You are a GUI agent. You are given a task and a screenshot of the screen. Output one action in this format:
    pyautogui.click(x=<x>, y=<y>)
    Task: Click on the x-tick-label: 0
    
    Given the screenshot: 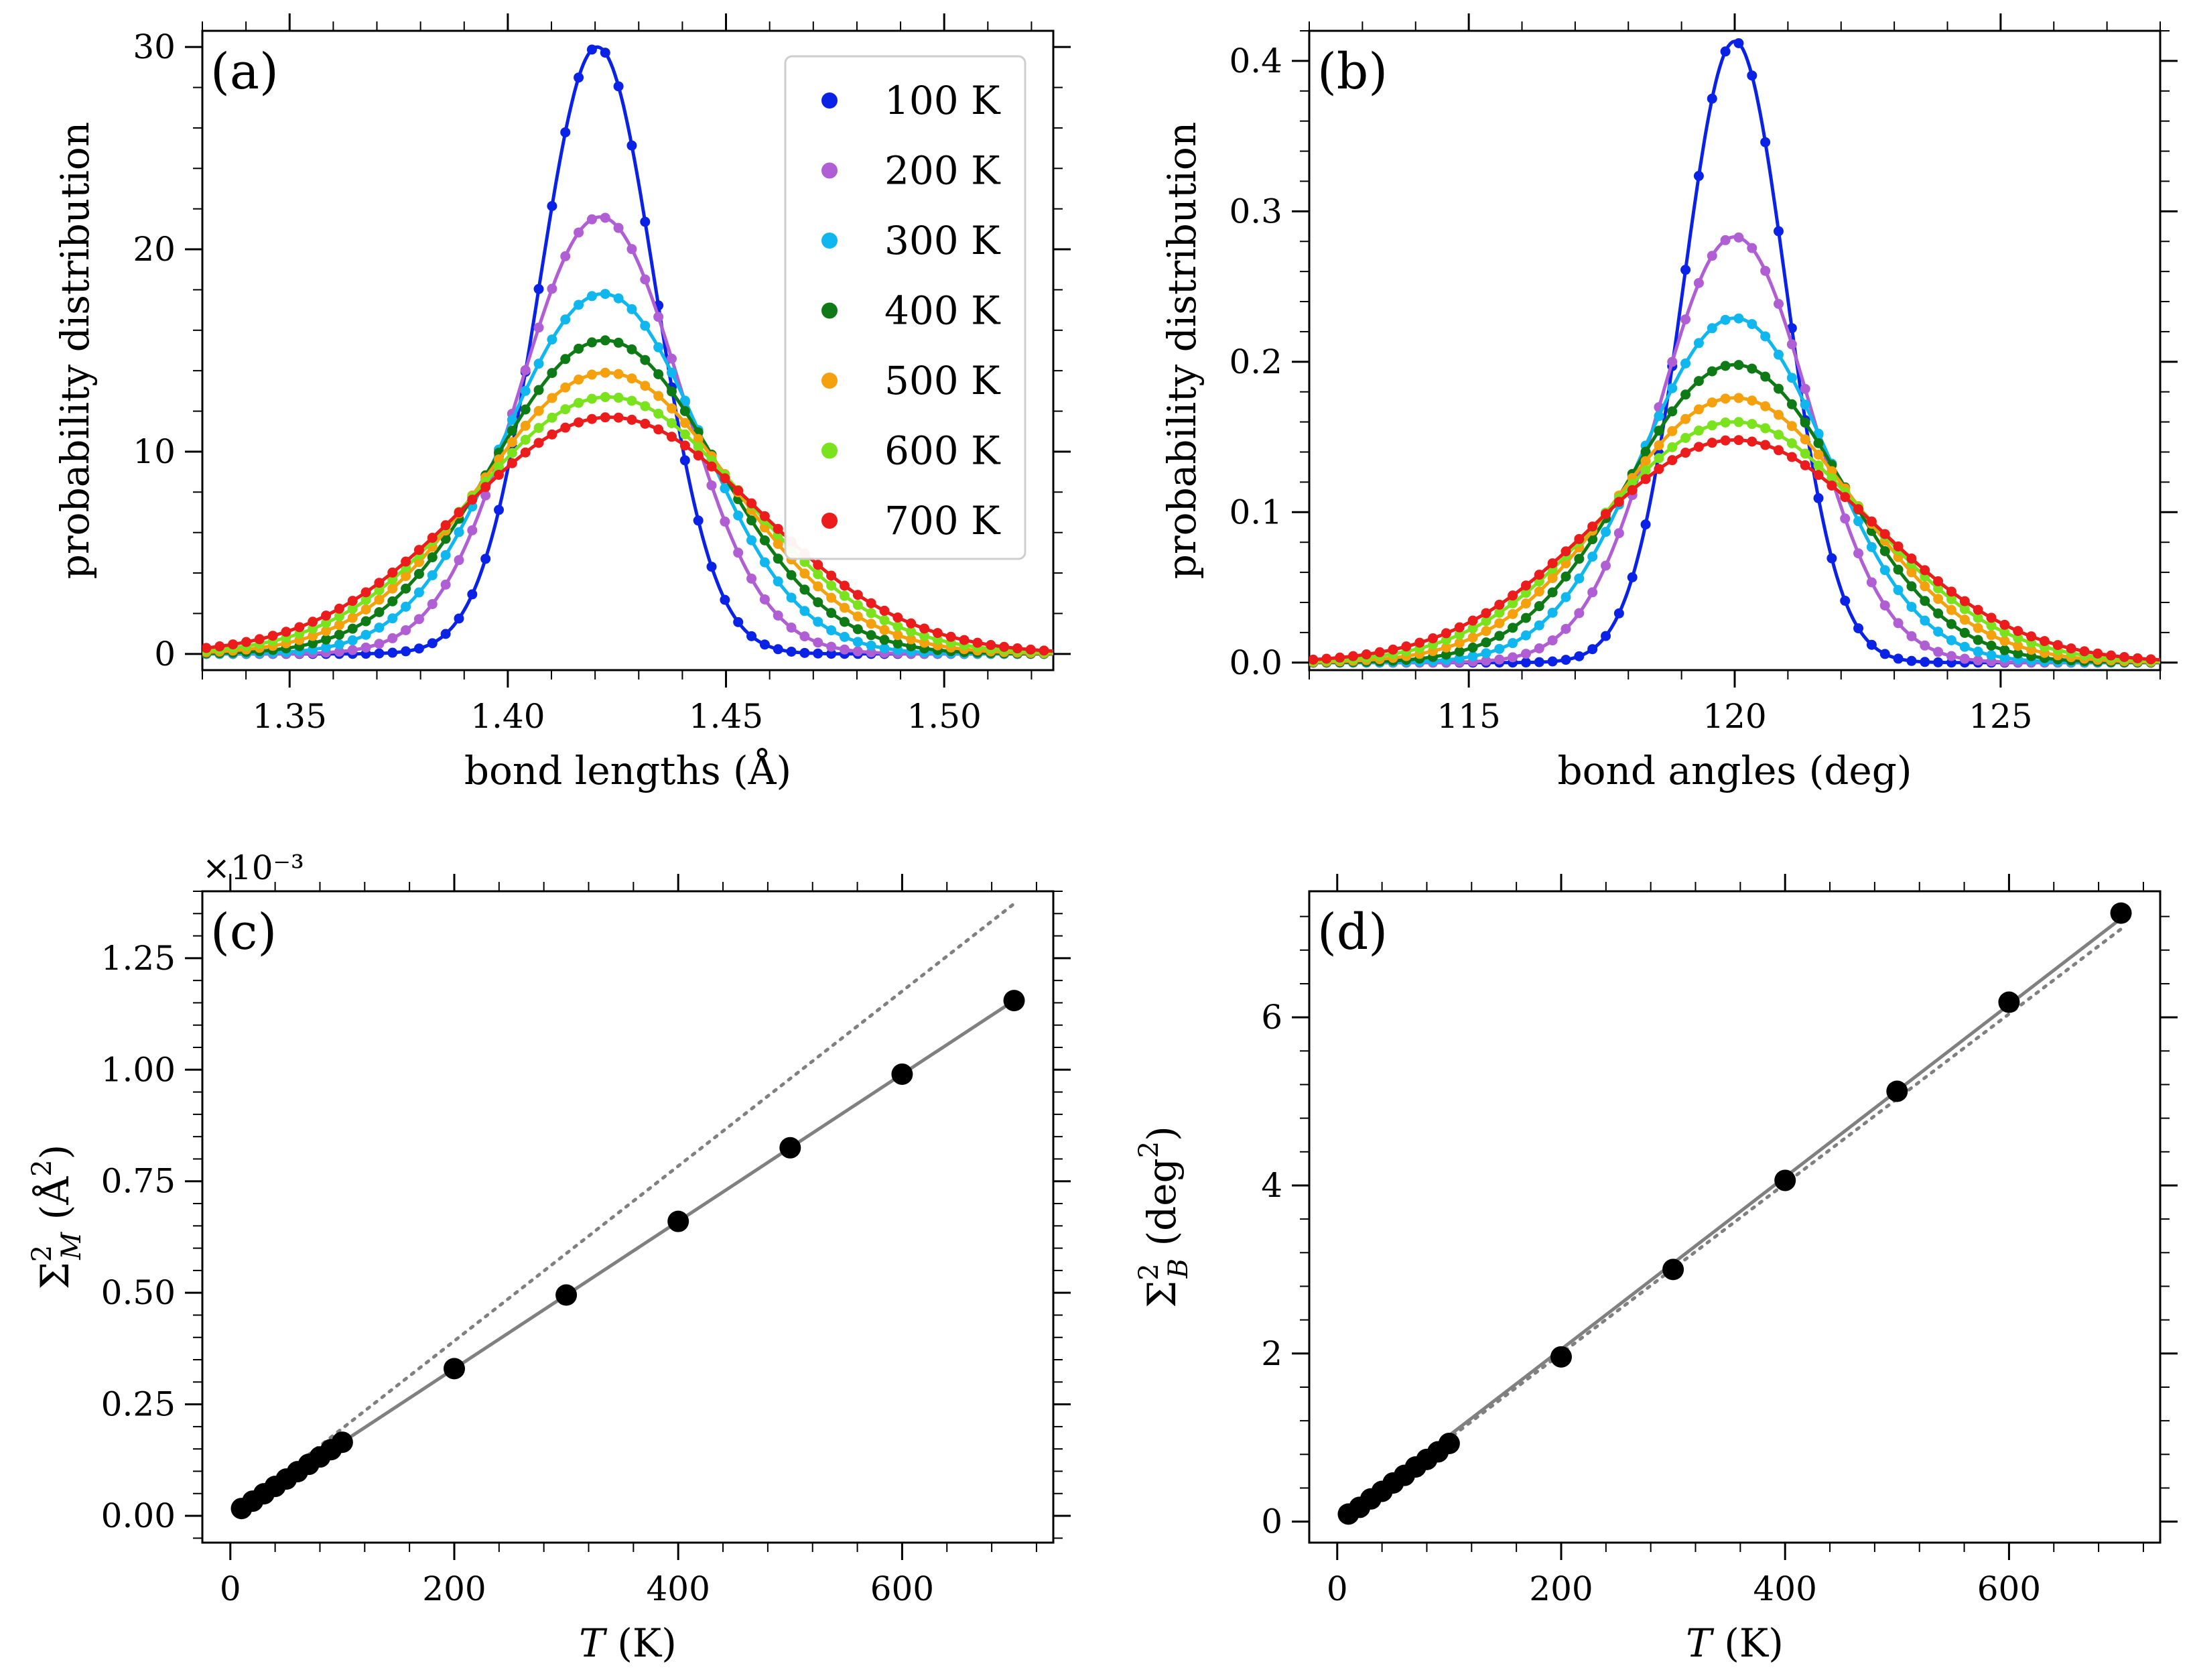 What is the action you would take?
    pyautogui.click(x=230, y=1589)
    